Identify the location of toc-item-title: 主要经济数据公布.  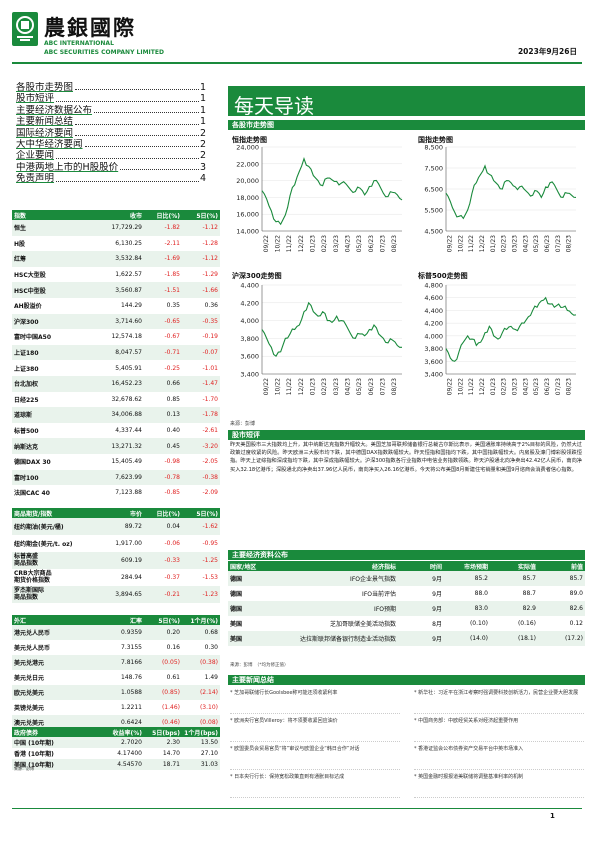
(54, 110).